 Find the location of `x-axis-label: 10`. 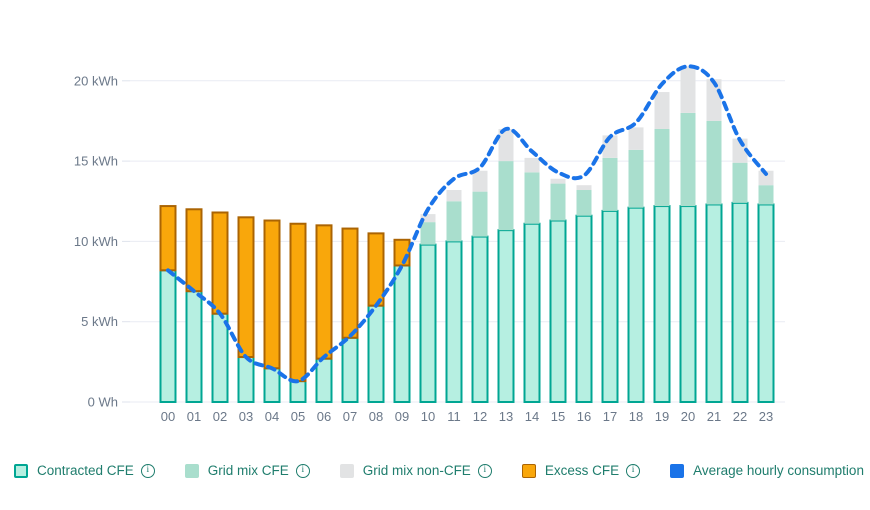

x-axis-label: 10 is located at coordinates (428, 416).